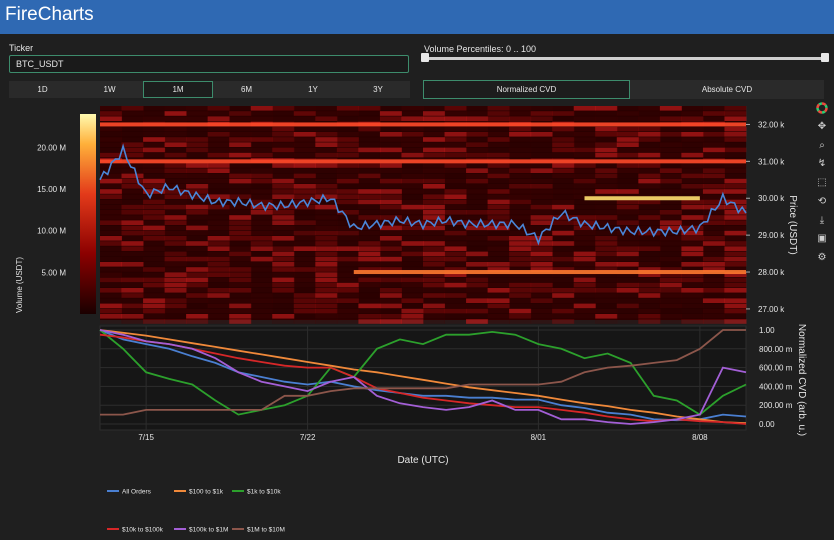 This screenshot has width=834, height=540. What do you see at coordinates (21, 48) in the screenshot?
I see `ticker-label: Ticker` at bounding box center [21, 48].